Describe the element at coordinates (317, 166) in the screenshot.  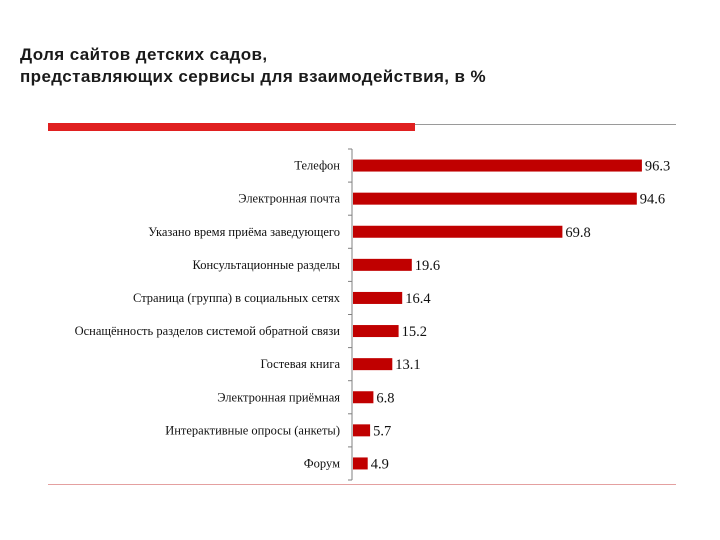
I see `category-label: Телефон` at that location.